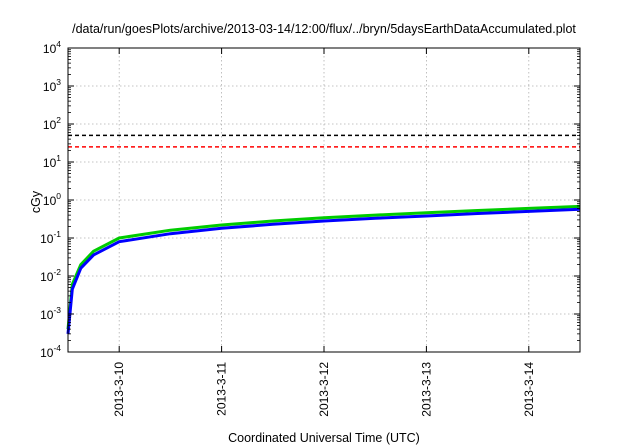 The height and width of the screenshot is (448, 640). I want to click on y-tick-label: 10³, so click(52, 85).